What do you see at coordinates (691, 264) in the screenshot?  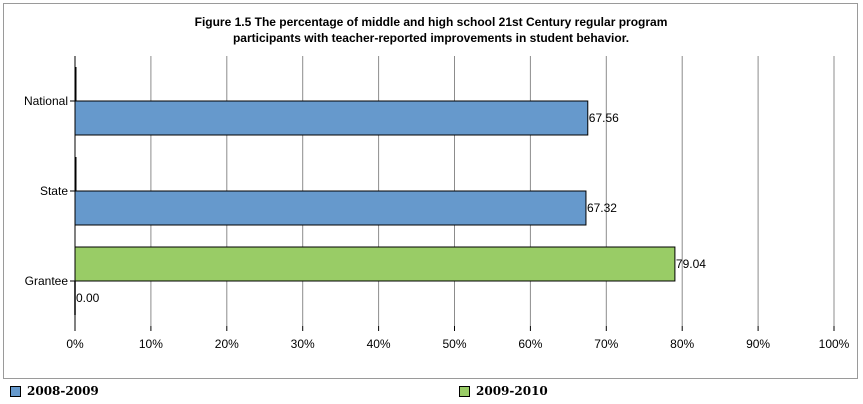 I see `data-label-grantee-2009-2010: 79.04` at bounding box center [691, 264].